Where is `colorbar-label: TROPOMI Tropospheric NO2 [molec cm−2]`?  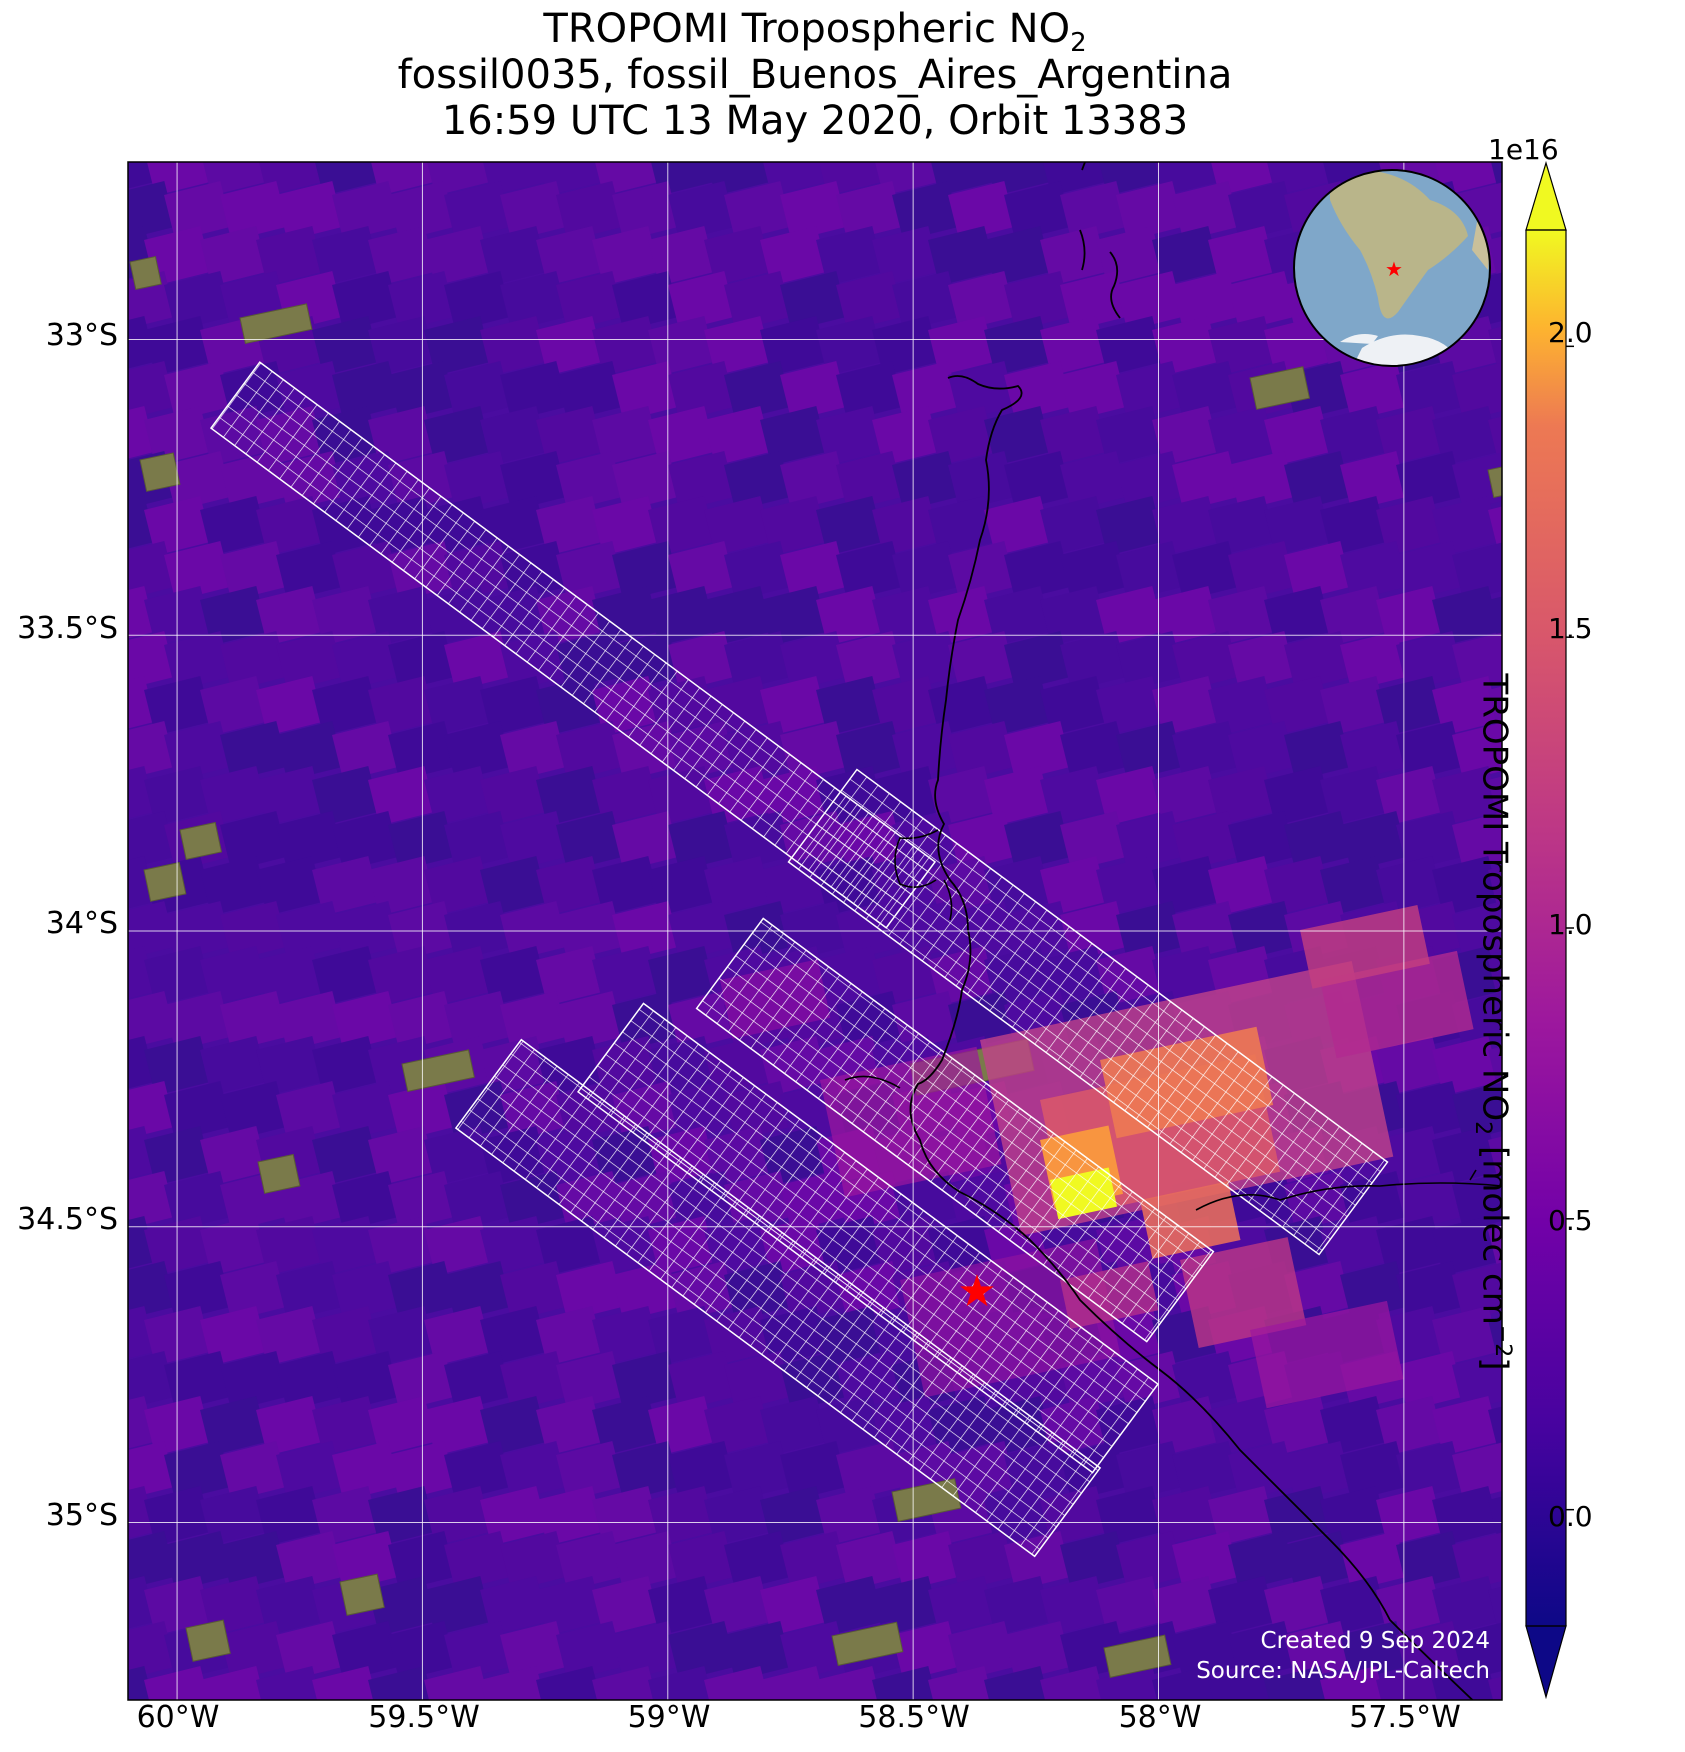
colorbar-label: TROPOMI Tropospheric NO2 [molec cm−2] is located at coordinates (1492, 1022).